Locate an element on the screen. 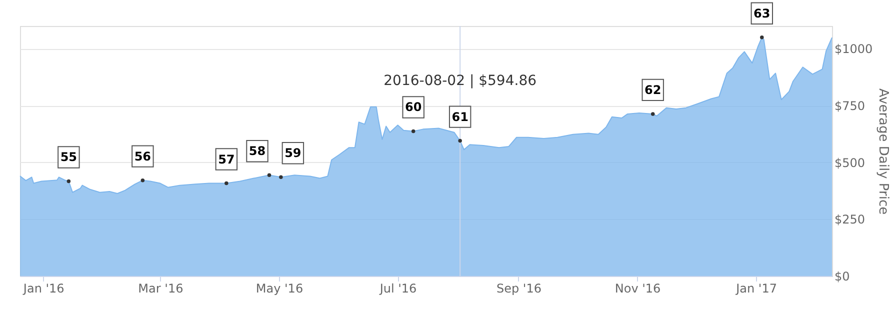 The image size is (895, 328). y-axis-title: Average Daily Price is located at coordinates (883, 151).